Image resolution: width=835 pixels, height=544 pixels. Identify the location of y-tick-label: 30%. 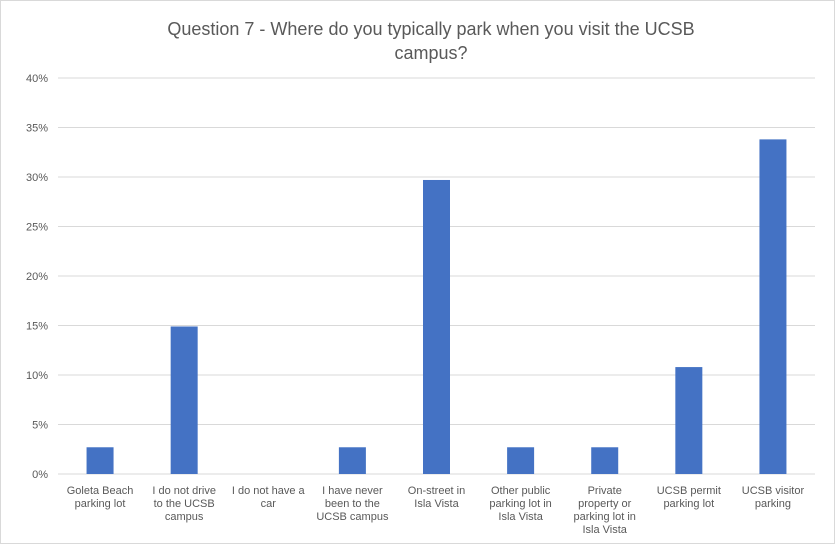
(37, 178).